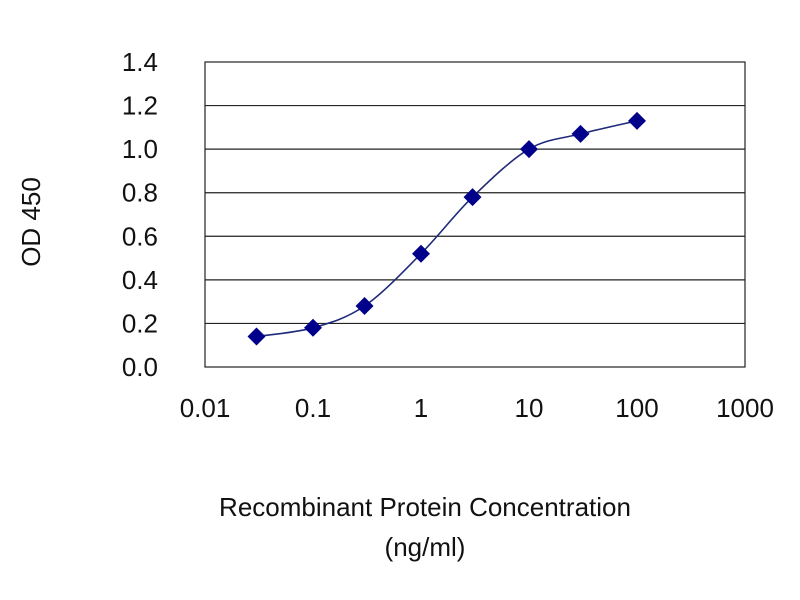 Image resolution: width=800 pixels, height=600 pixels. What do you see at coordinates (529, 408) in the screenshot?
I see `x-tick-label: 10` at bounding box center [529, 408].